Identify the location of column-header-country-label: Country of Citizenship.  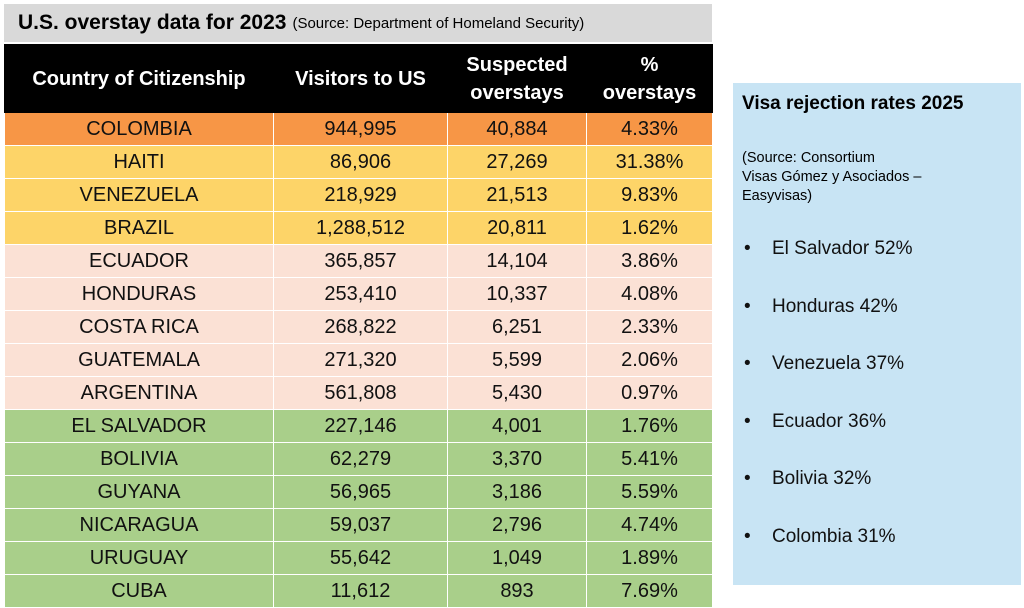
(139, 78).